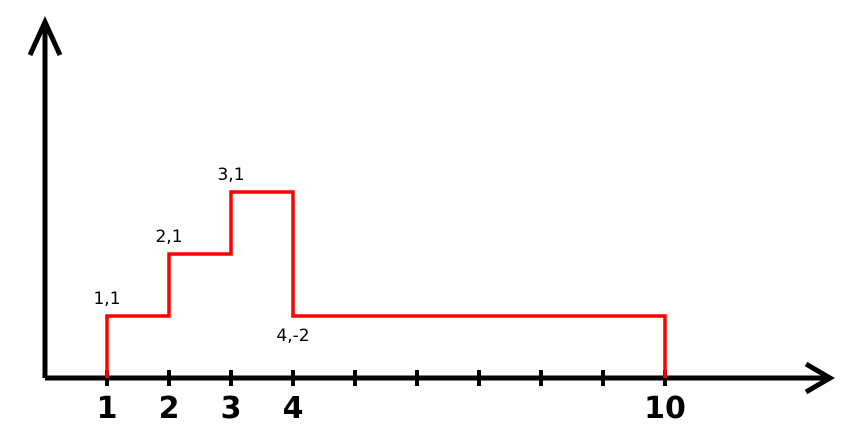  I want to click on point-labels: 1,1 2,1 3,1 4,-2, so click(201, 255).